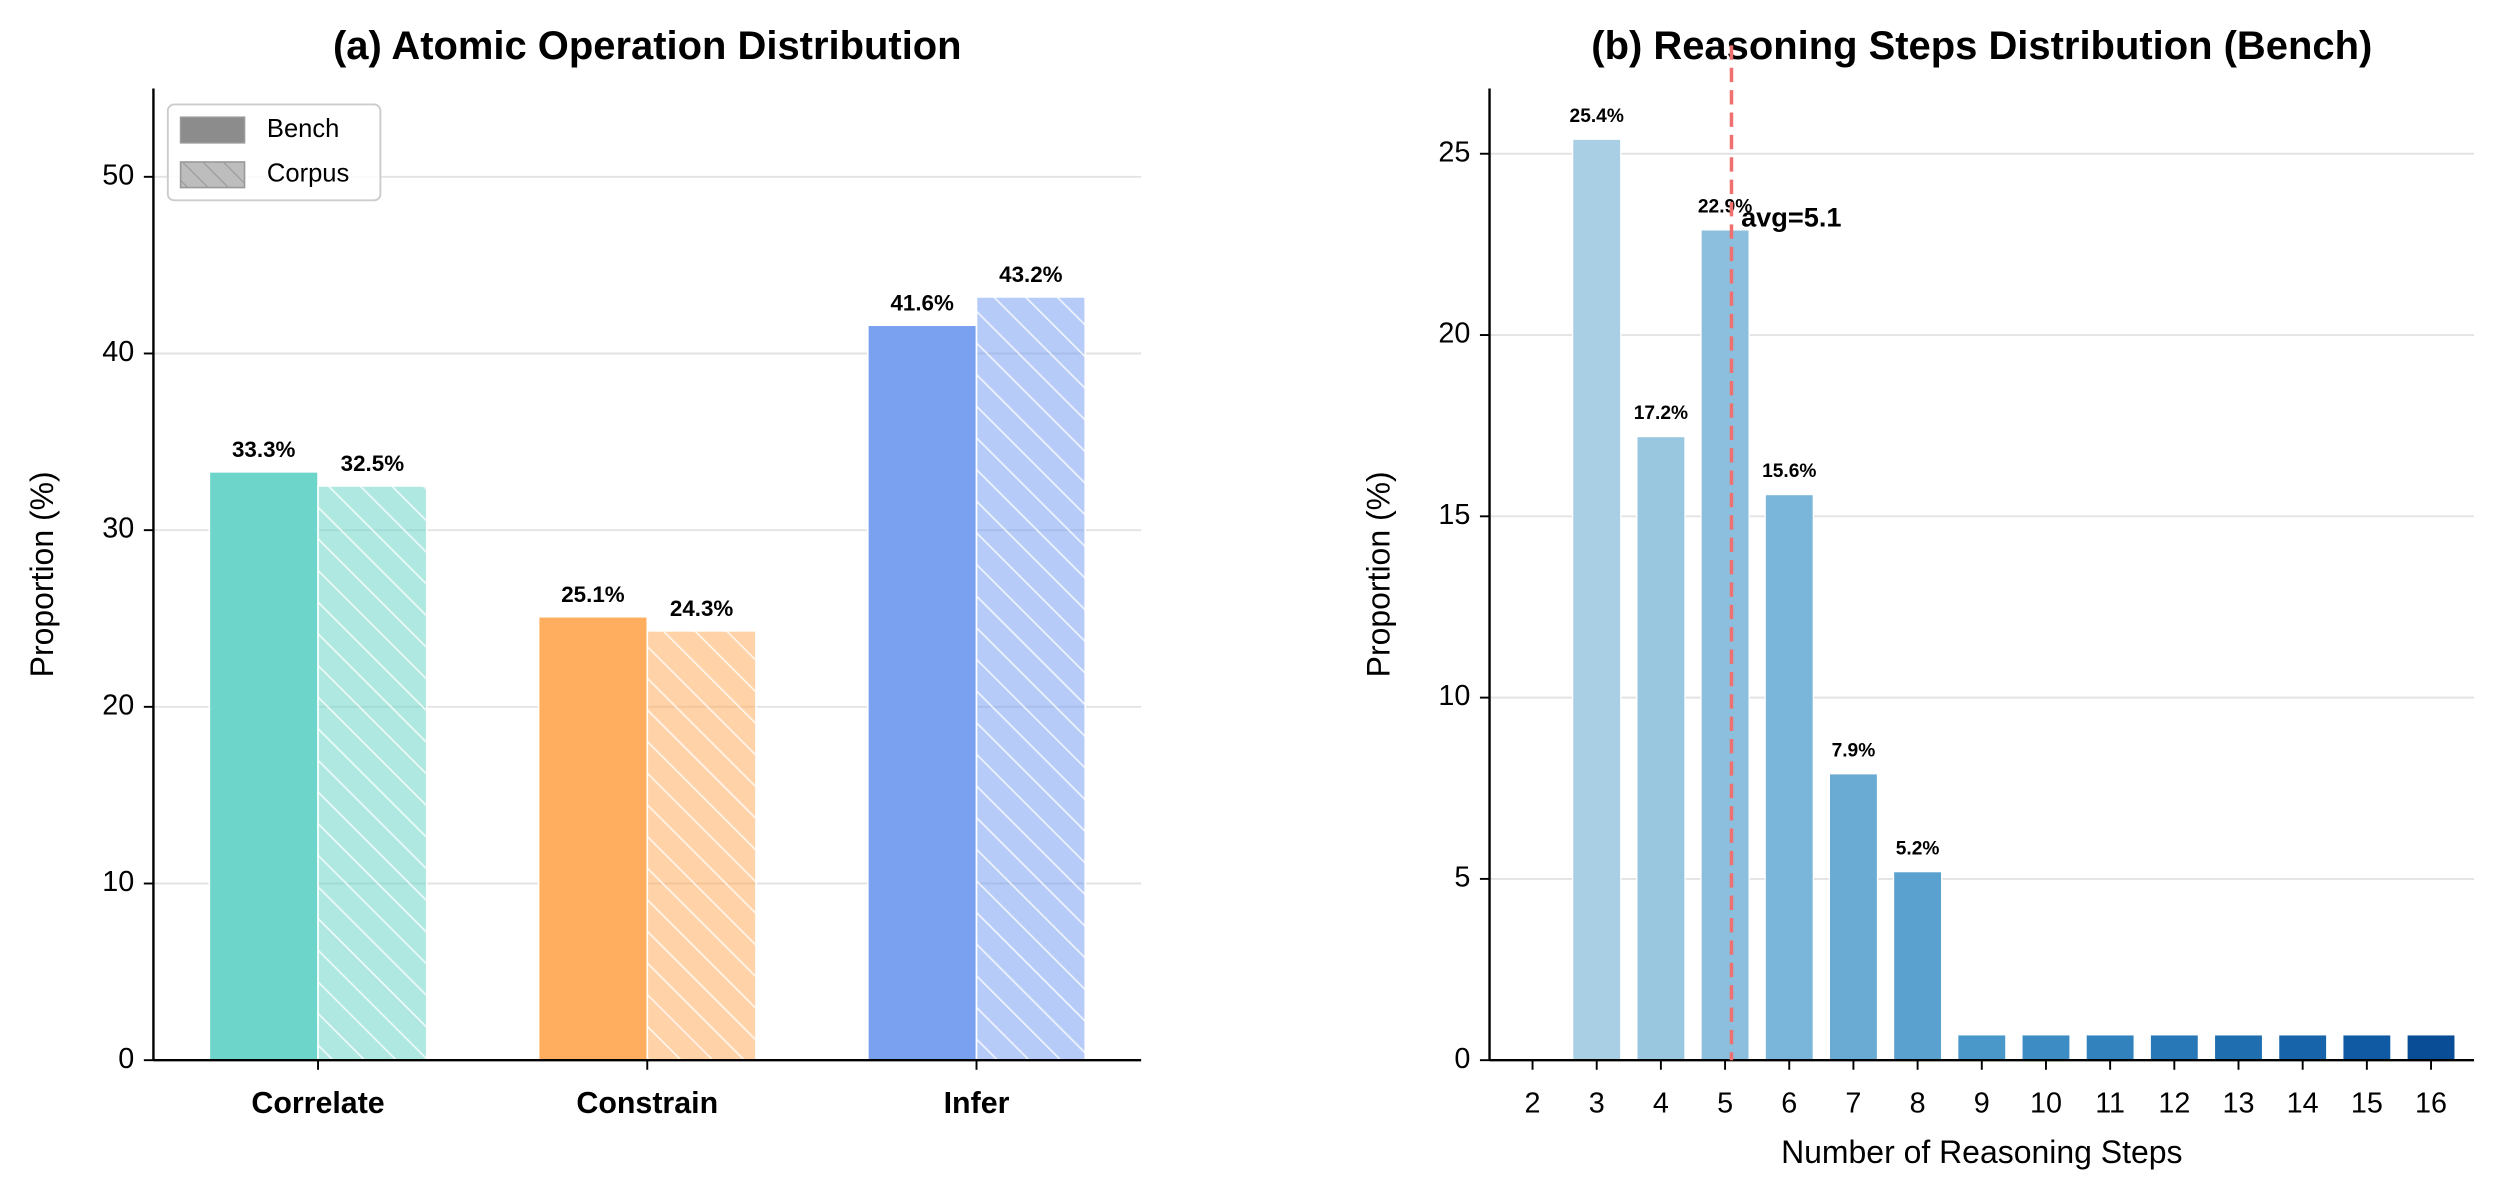 This screenshot has width=2506, height=1203. I want to click on x-tick-label: 3, so click(1597, 1104).